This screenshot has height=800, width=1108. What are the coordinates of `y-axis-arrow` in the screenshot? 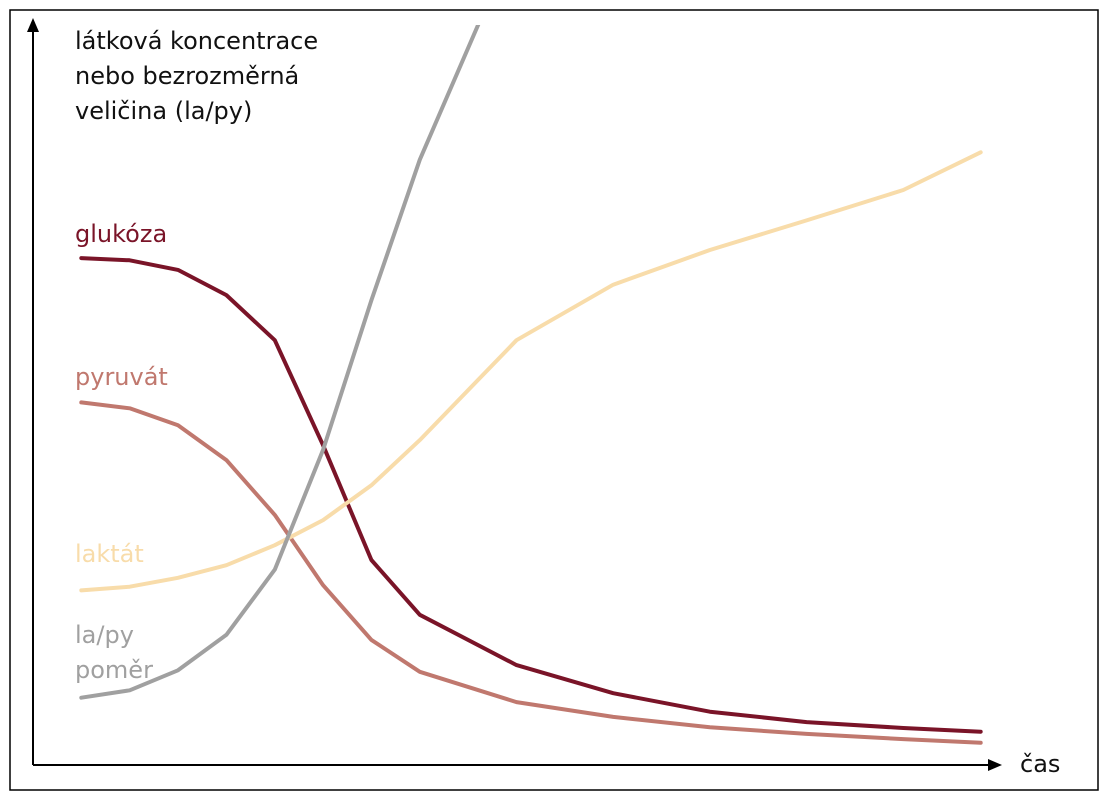 It's located at (33, 25).